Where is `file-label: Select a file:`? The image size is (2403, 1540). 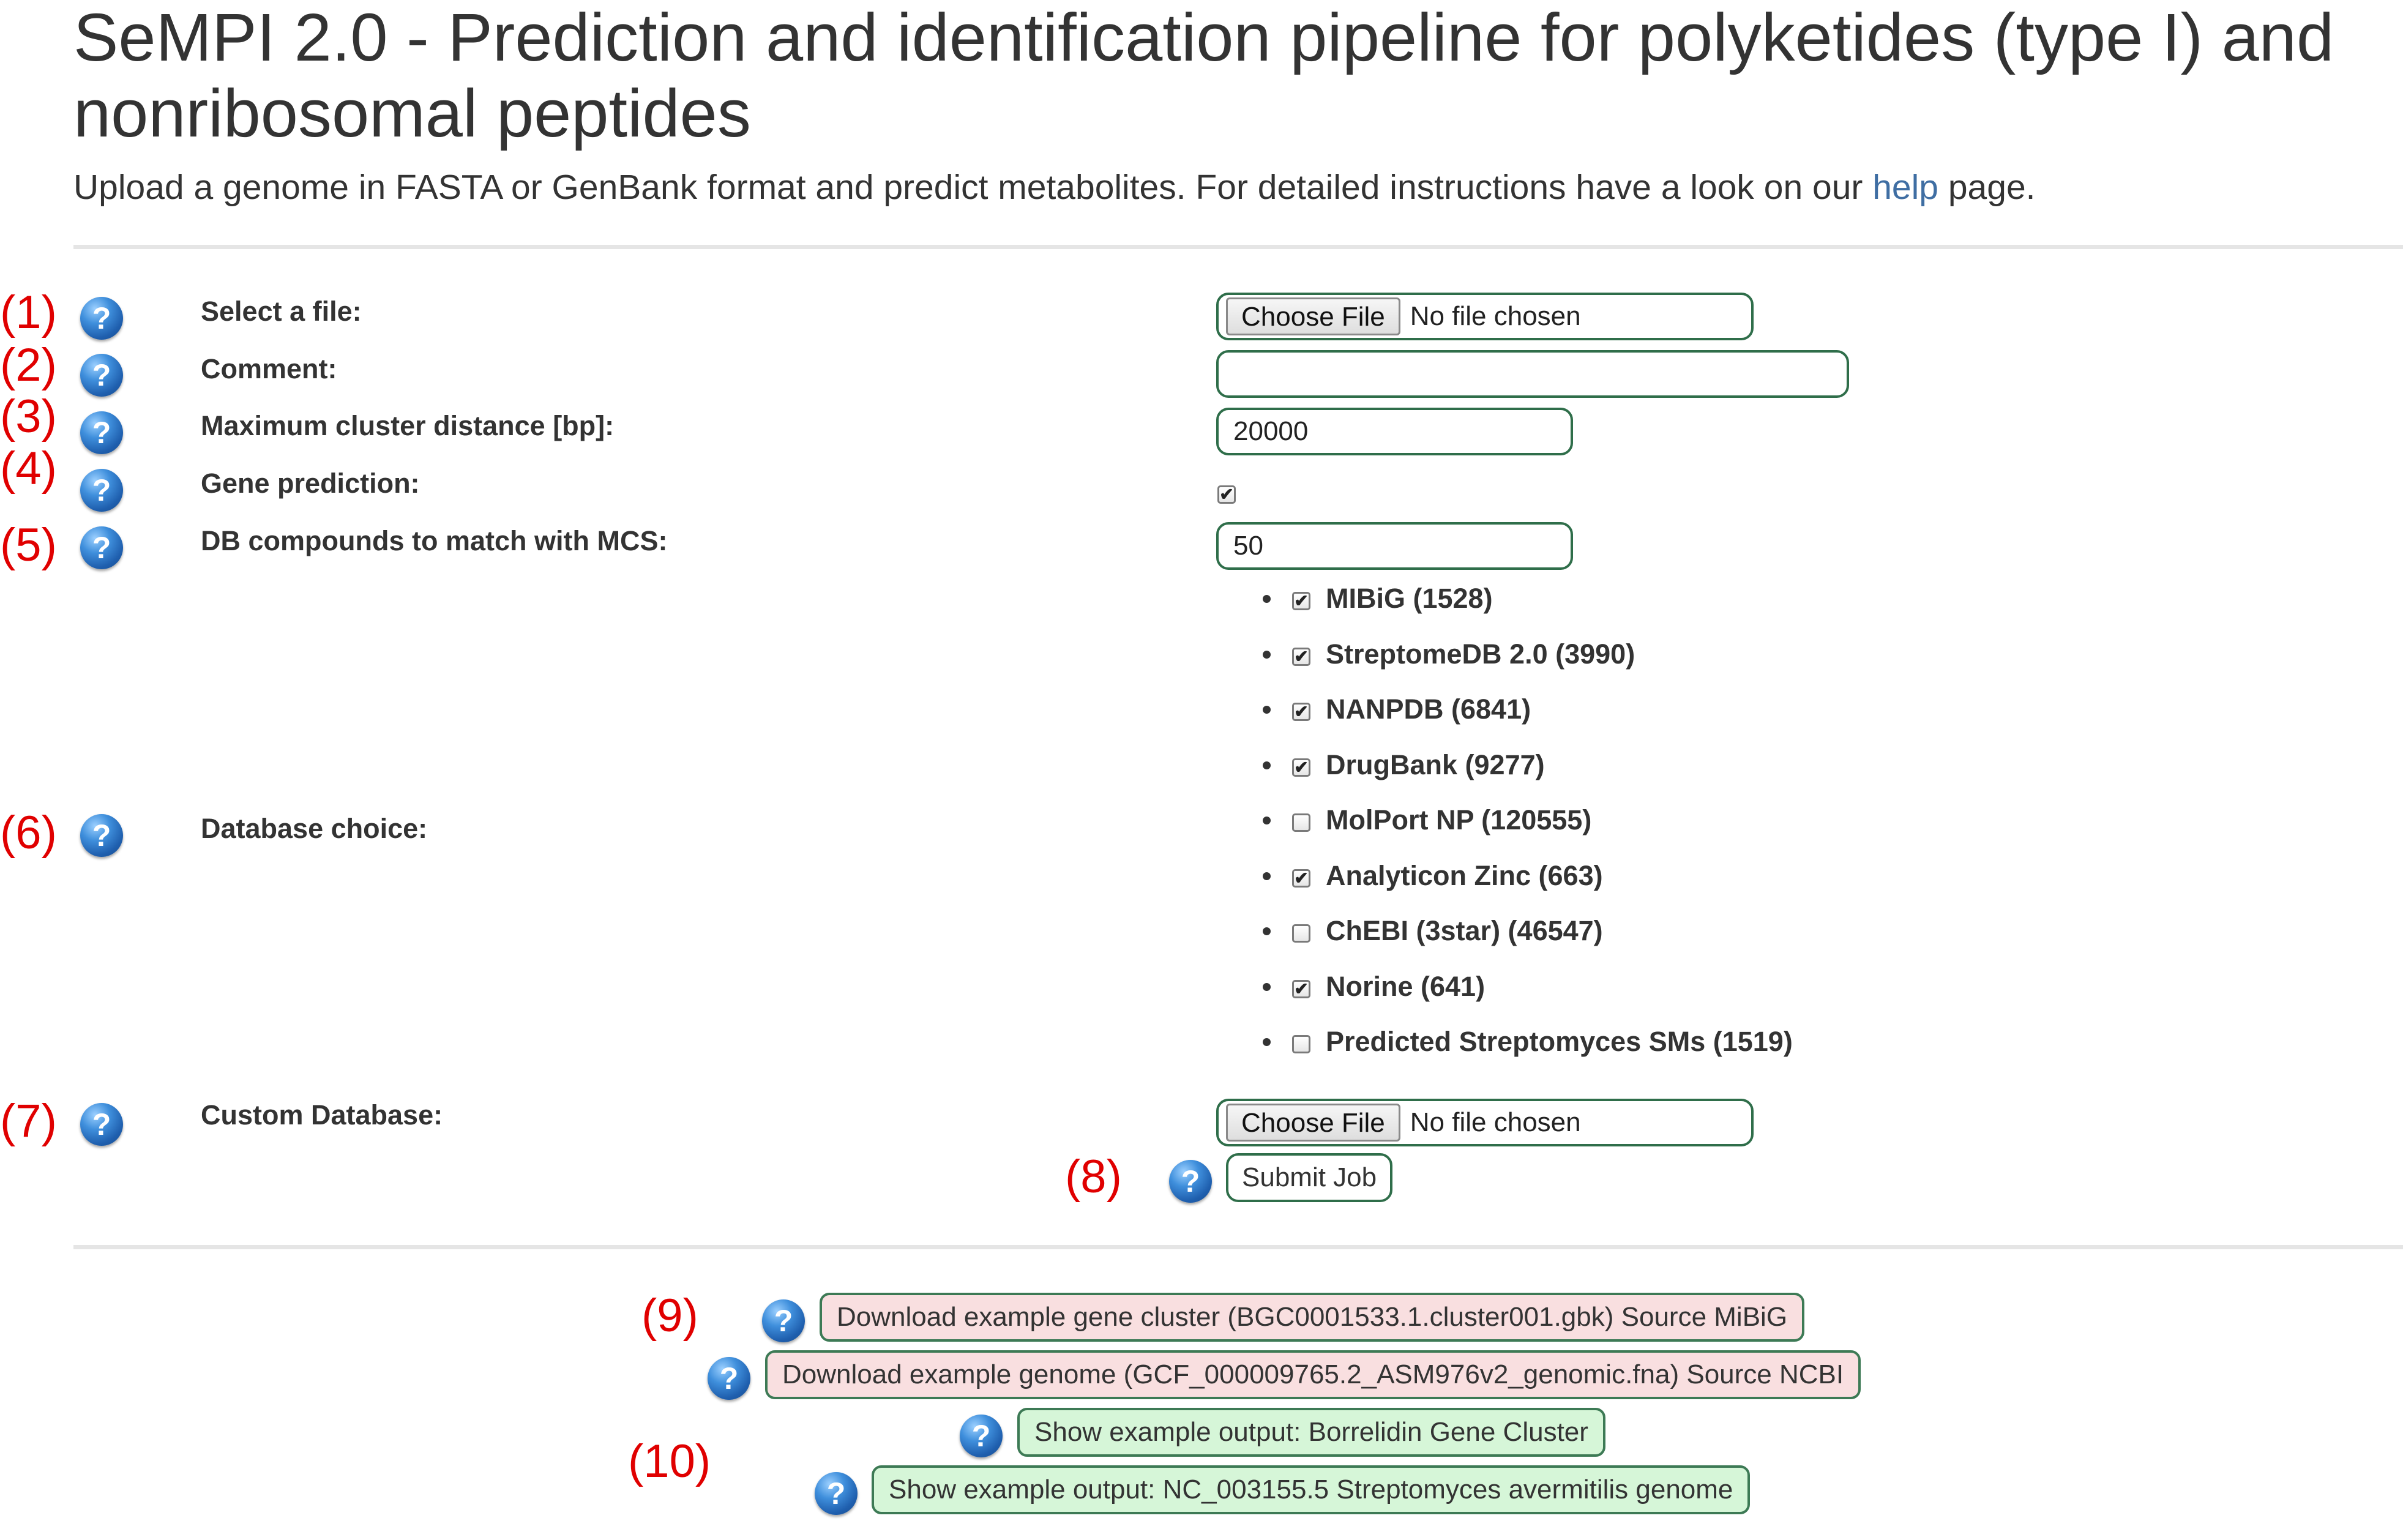
file-label: Select a file: is located at coordinates (281, 311).